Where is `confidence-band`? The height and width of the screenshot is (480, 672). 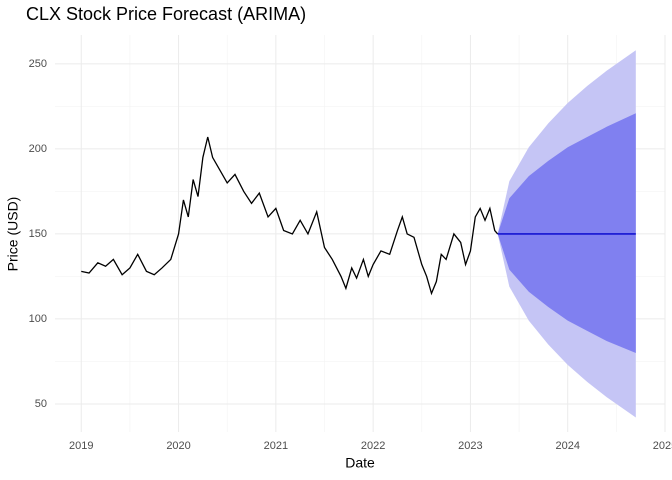
confidence-band is located at coordinates (566, 233).